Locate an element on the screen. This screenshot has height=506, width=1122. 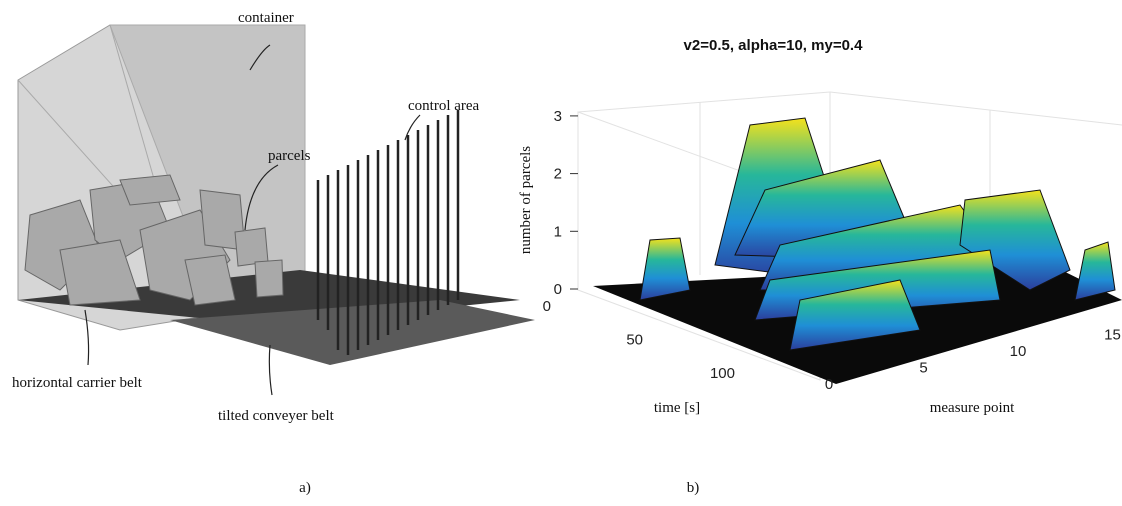
time-tick-label: 0 is located at coordinates (547, 306).